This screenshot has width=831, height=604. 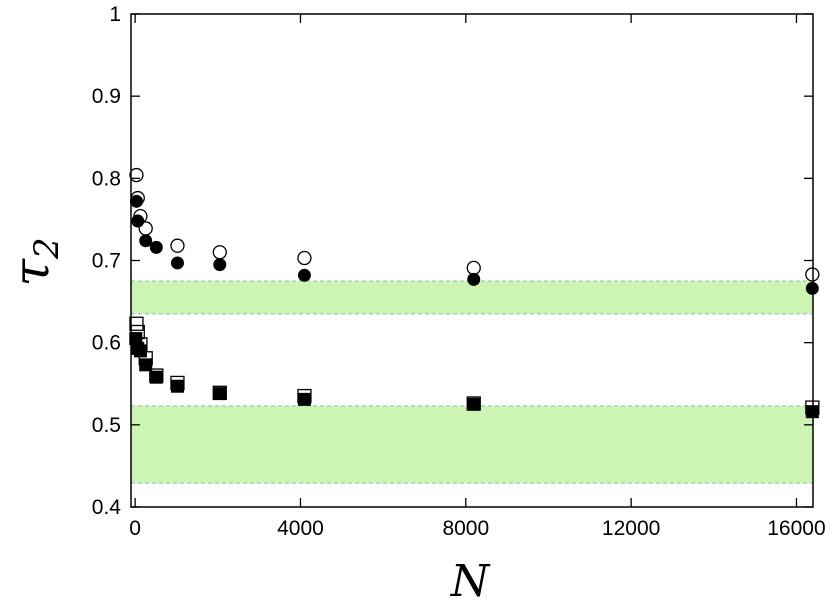 I want to click on y-tick-label: 0.9, so click(x=106, y=96).